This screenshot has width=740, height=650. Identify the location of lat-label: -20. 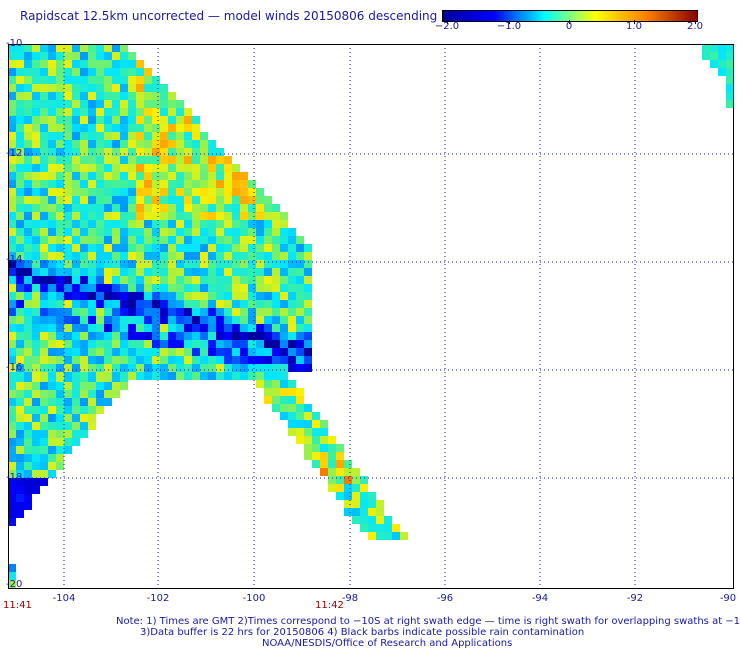
(14, 584).